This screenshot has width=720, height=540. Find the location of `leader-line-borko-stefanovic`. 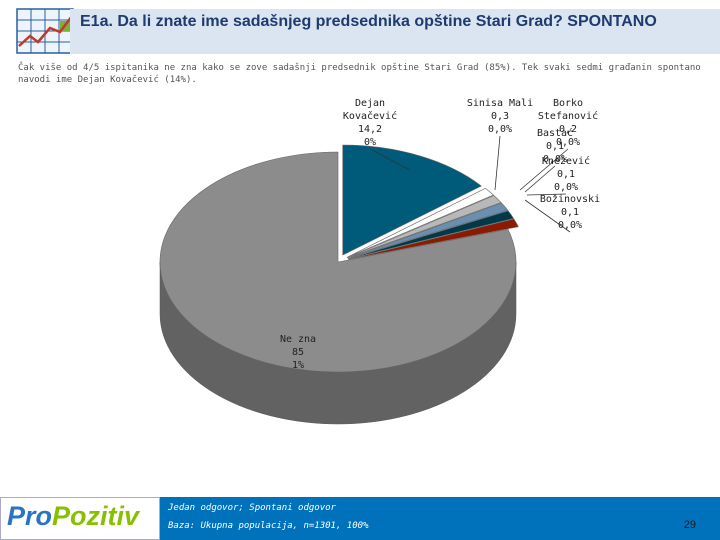

leader-line-borko-stefanovic is located at coordinates (544, 169).